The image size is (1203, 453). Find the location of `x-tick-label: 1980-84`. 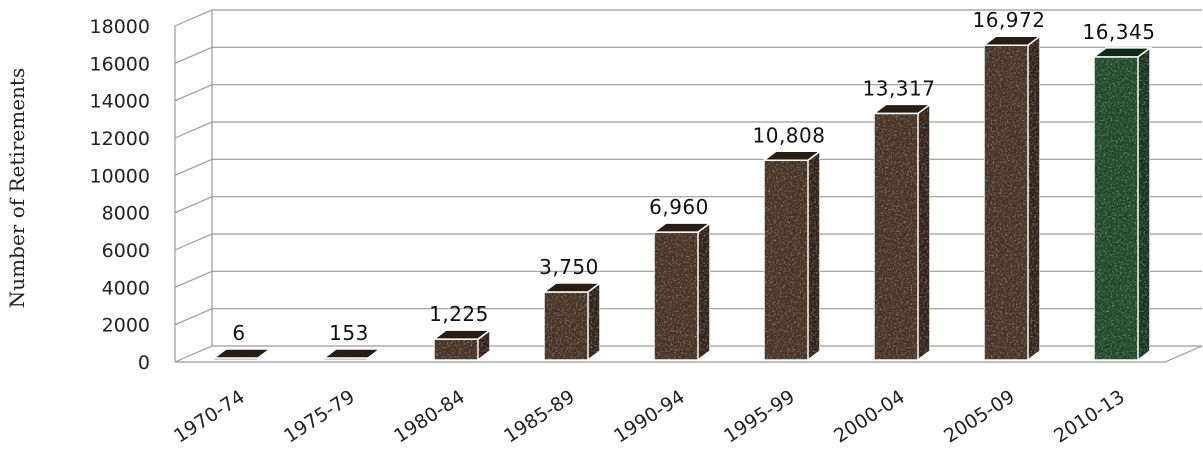

x-tick-label: 1980-84 is located at coordinates (429, 417).